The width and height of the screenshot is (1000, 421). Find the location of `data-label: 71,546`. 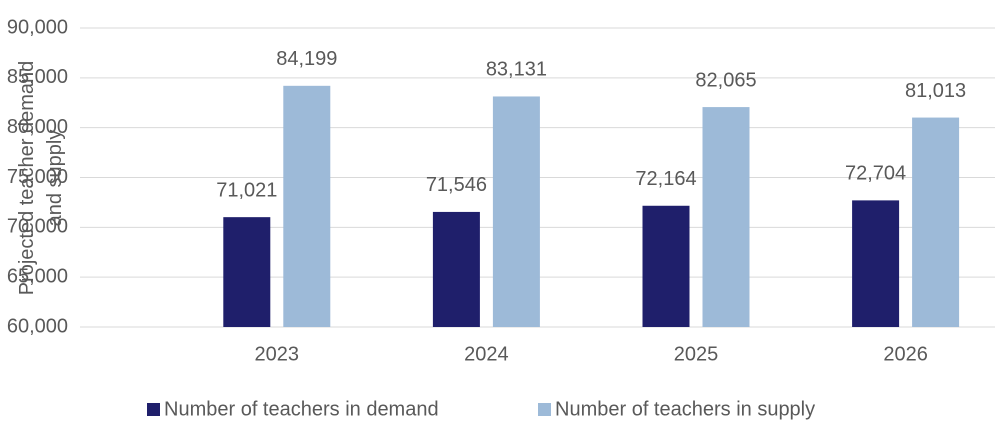

data-label: 71,546 is located at coordinates (456, 185).